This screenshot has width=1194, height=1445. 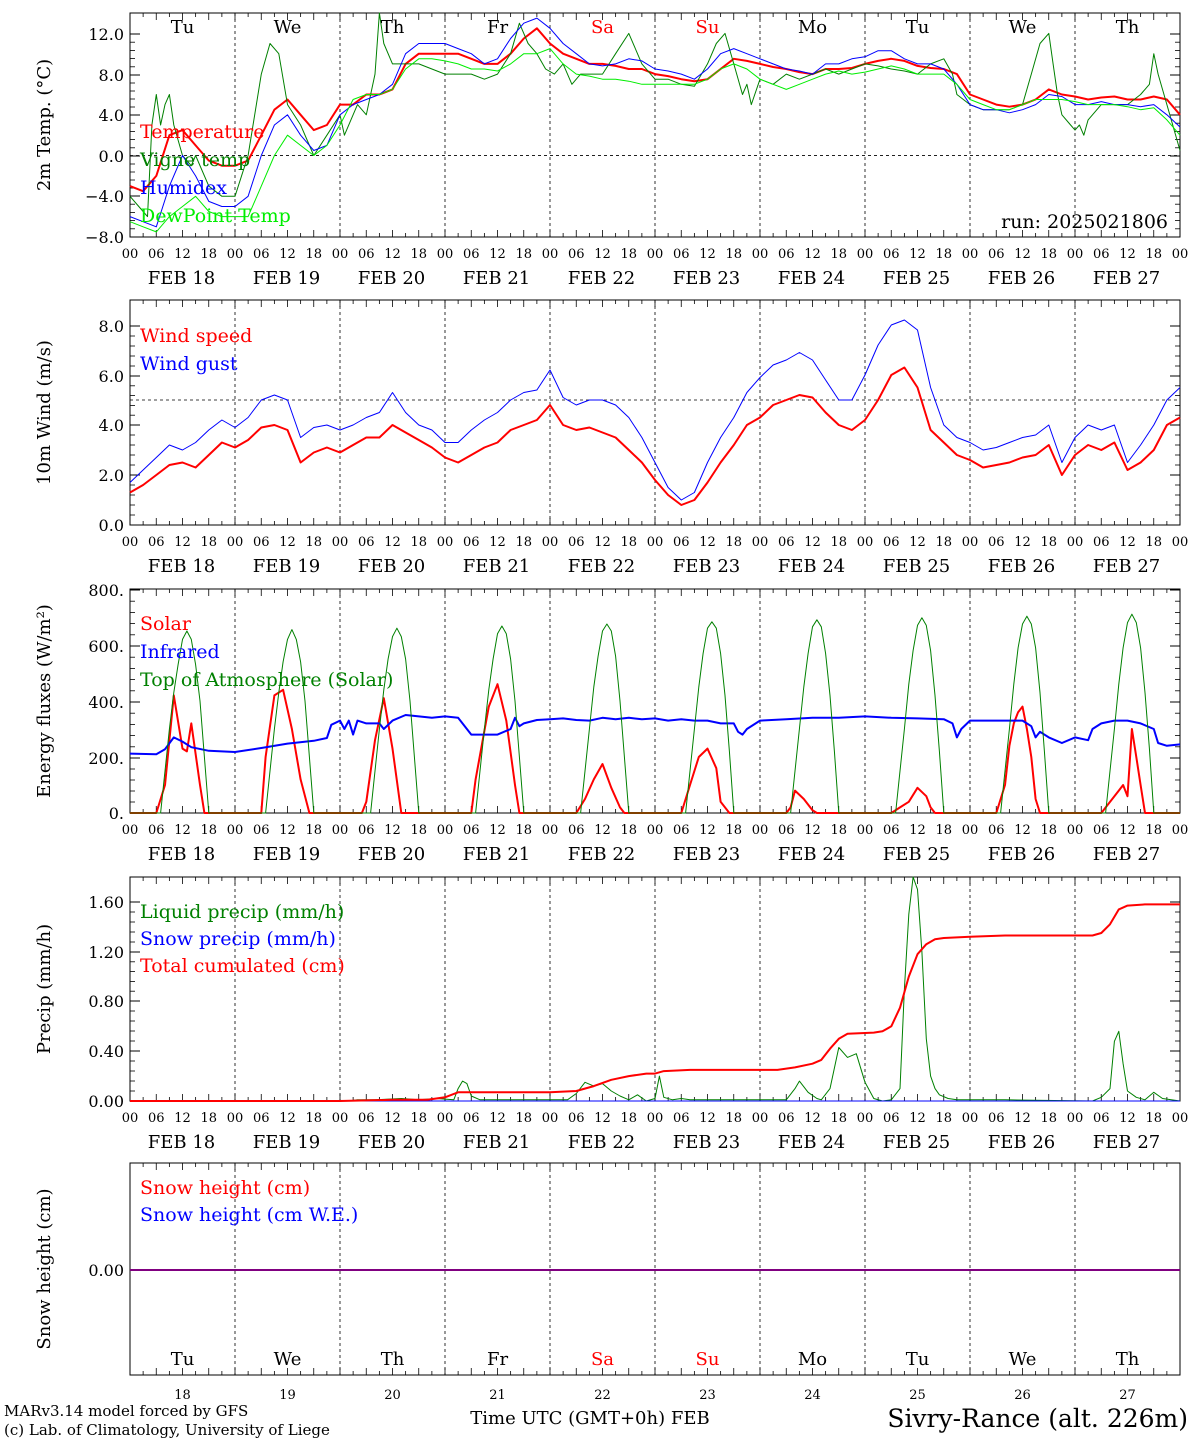 What do you see at coordinates (602, 27) in the screenshot?
I see `temp-day-of-week: Sa` at bounding box center [602, 27].